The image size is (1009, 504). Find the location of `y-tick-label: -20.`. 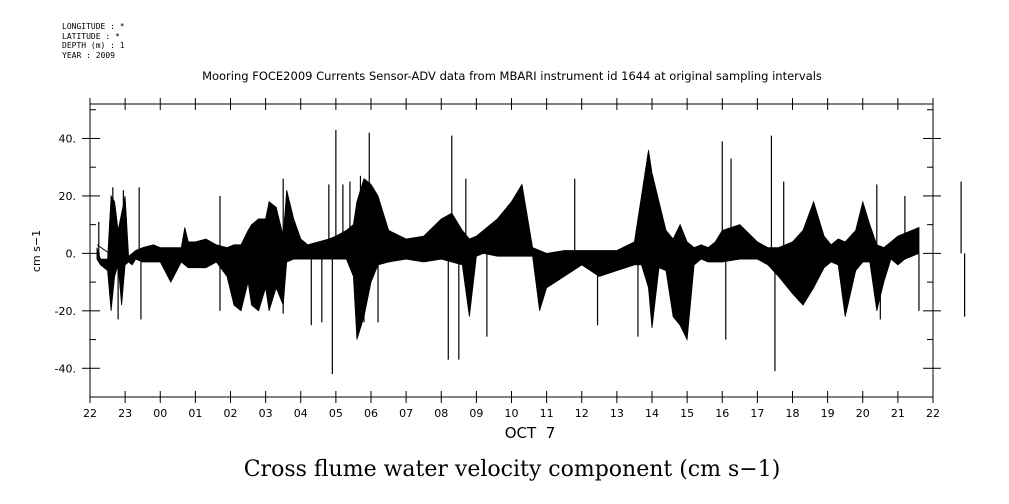

y-tick-label: -20. is located at coordinates (65, 311).